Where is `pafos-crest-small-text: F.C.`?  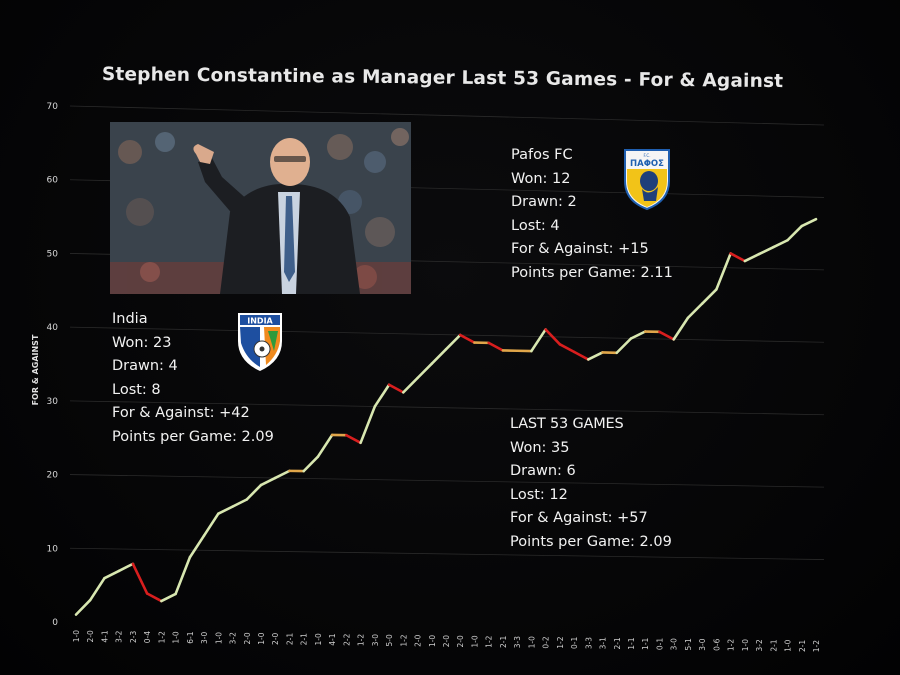
pafos-crest-small-text: F.C. is located at coordinates (647, 155).